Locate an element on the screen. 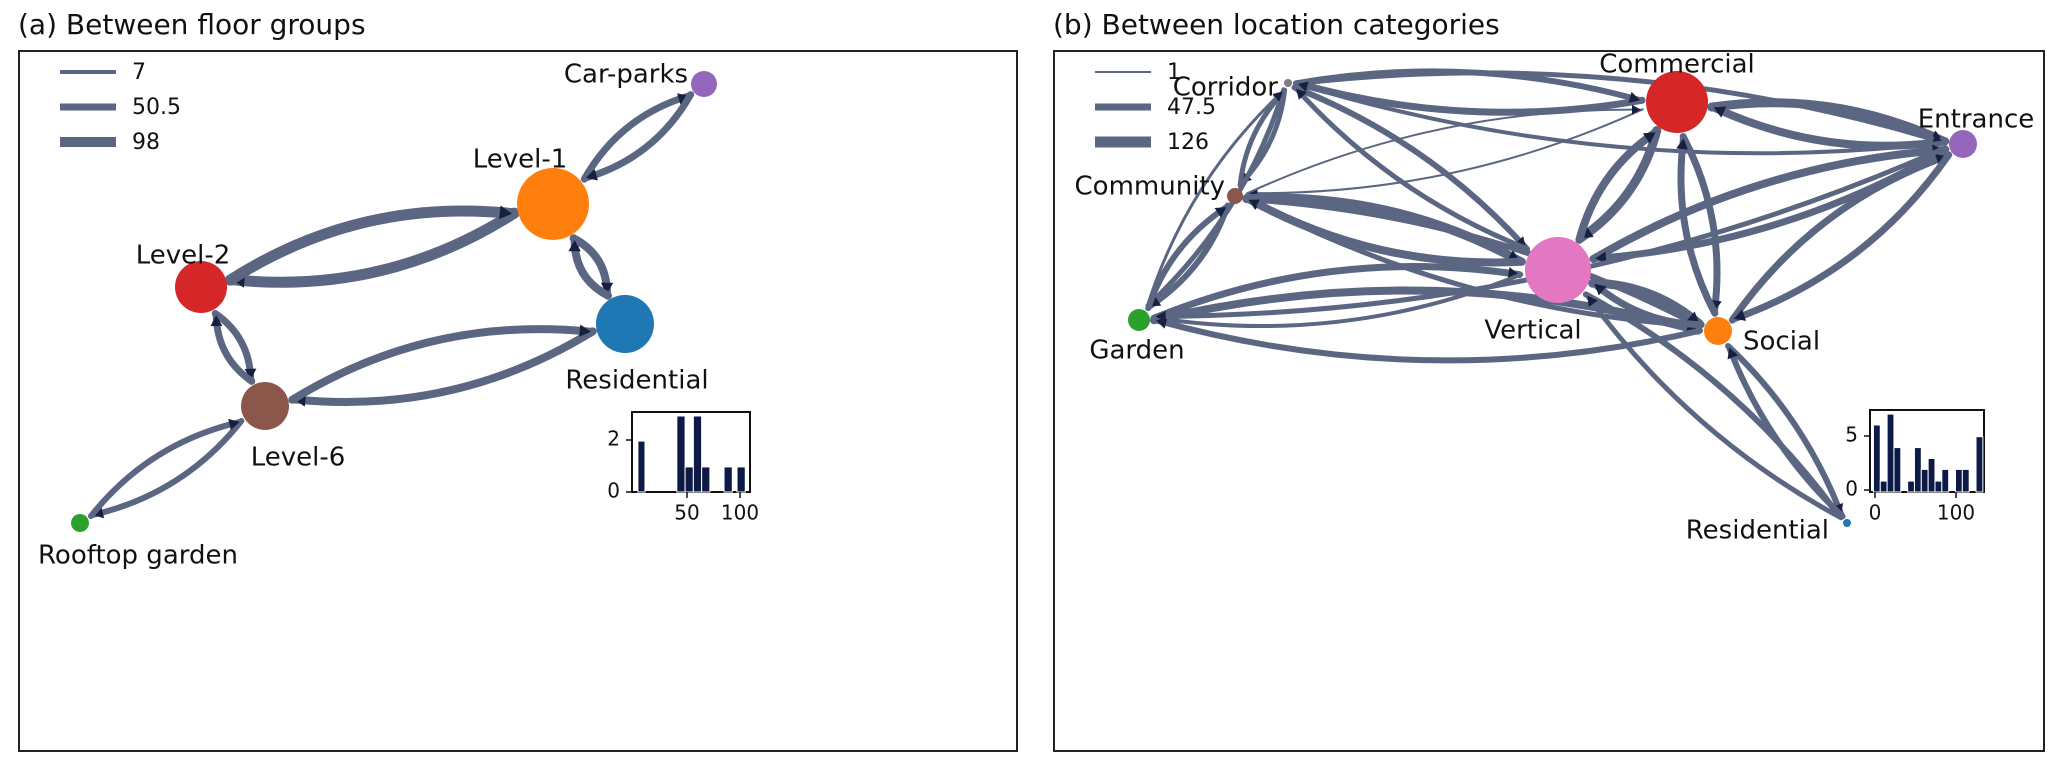 The image size is (2063, 772). b-edge-residential-social is located at coordinates (1786, 432).